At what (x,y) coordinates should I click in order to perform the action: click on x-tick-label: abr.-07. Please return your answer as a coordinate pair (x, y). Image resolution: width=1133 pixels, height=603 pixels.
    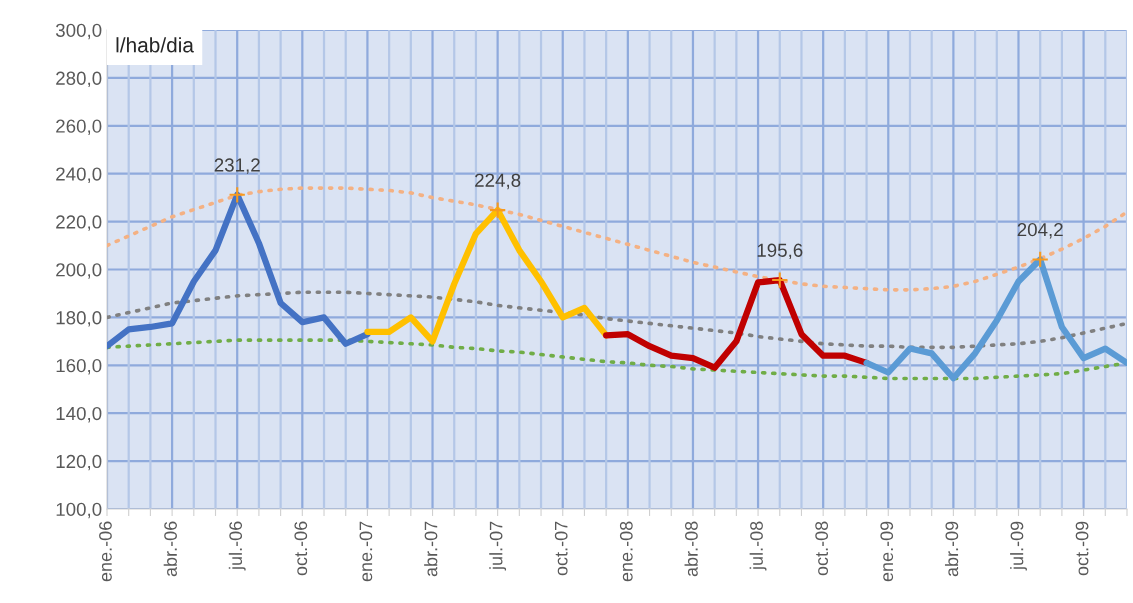
    Looking at the image, I should click on (431, 549).